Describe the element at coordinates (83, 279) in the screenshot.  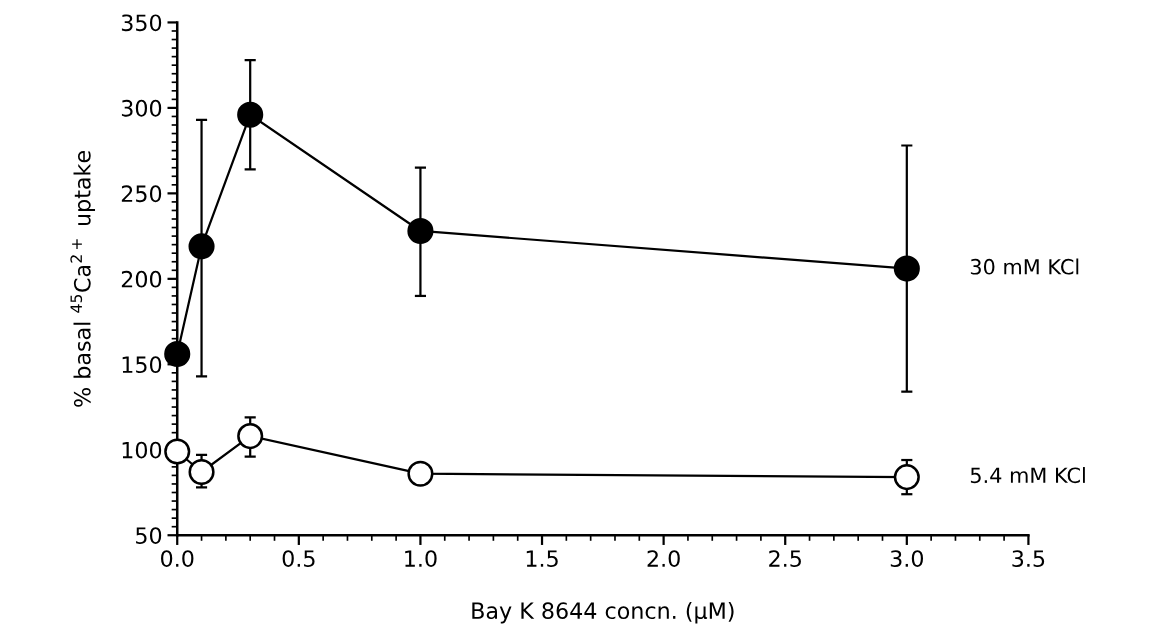
I see `y-axis-title: % basal $^{45}$Ca$^{2+}$ uptake` at that location.